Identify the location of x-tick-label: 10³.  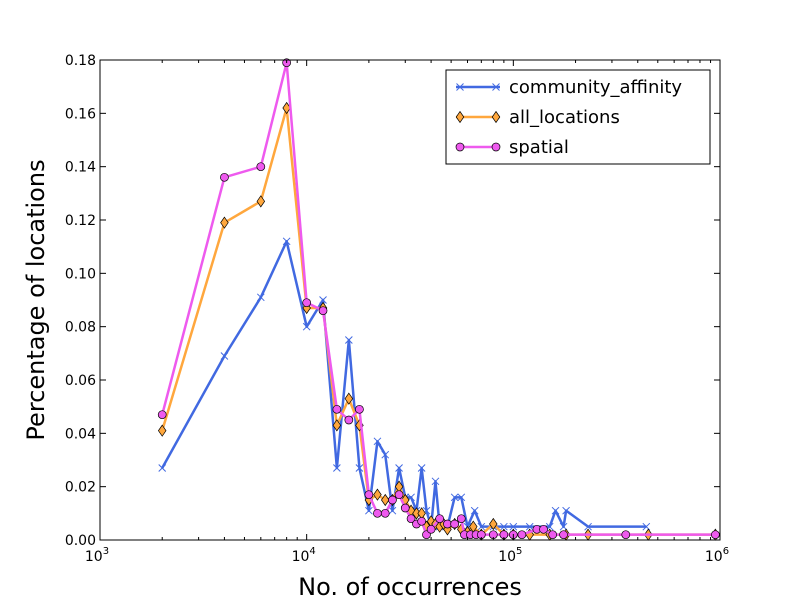
(97, 555).